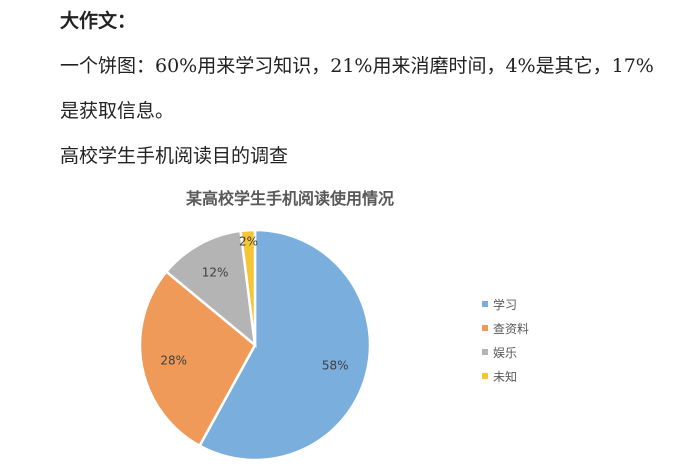 Image resolution: width=700 pixels, height=469 pixels. Describe the element at coordinates (98, 21) in the screenshot. I see `essay-heading: 大作文：` at that location.